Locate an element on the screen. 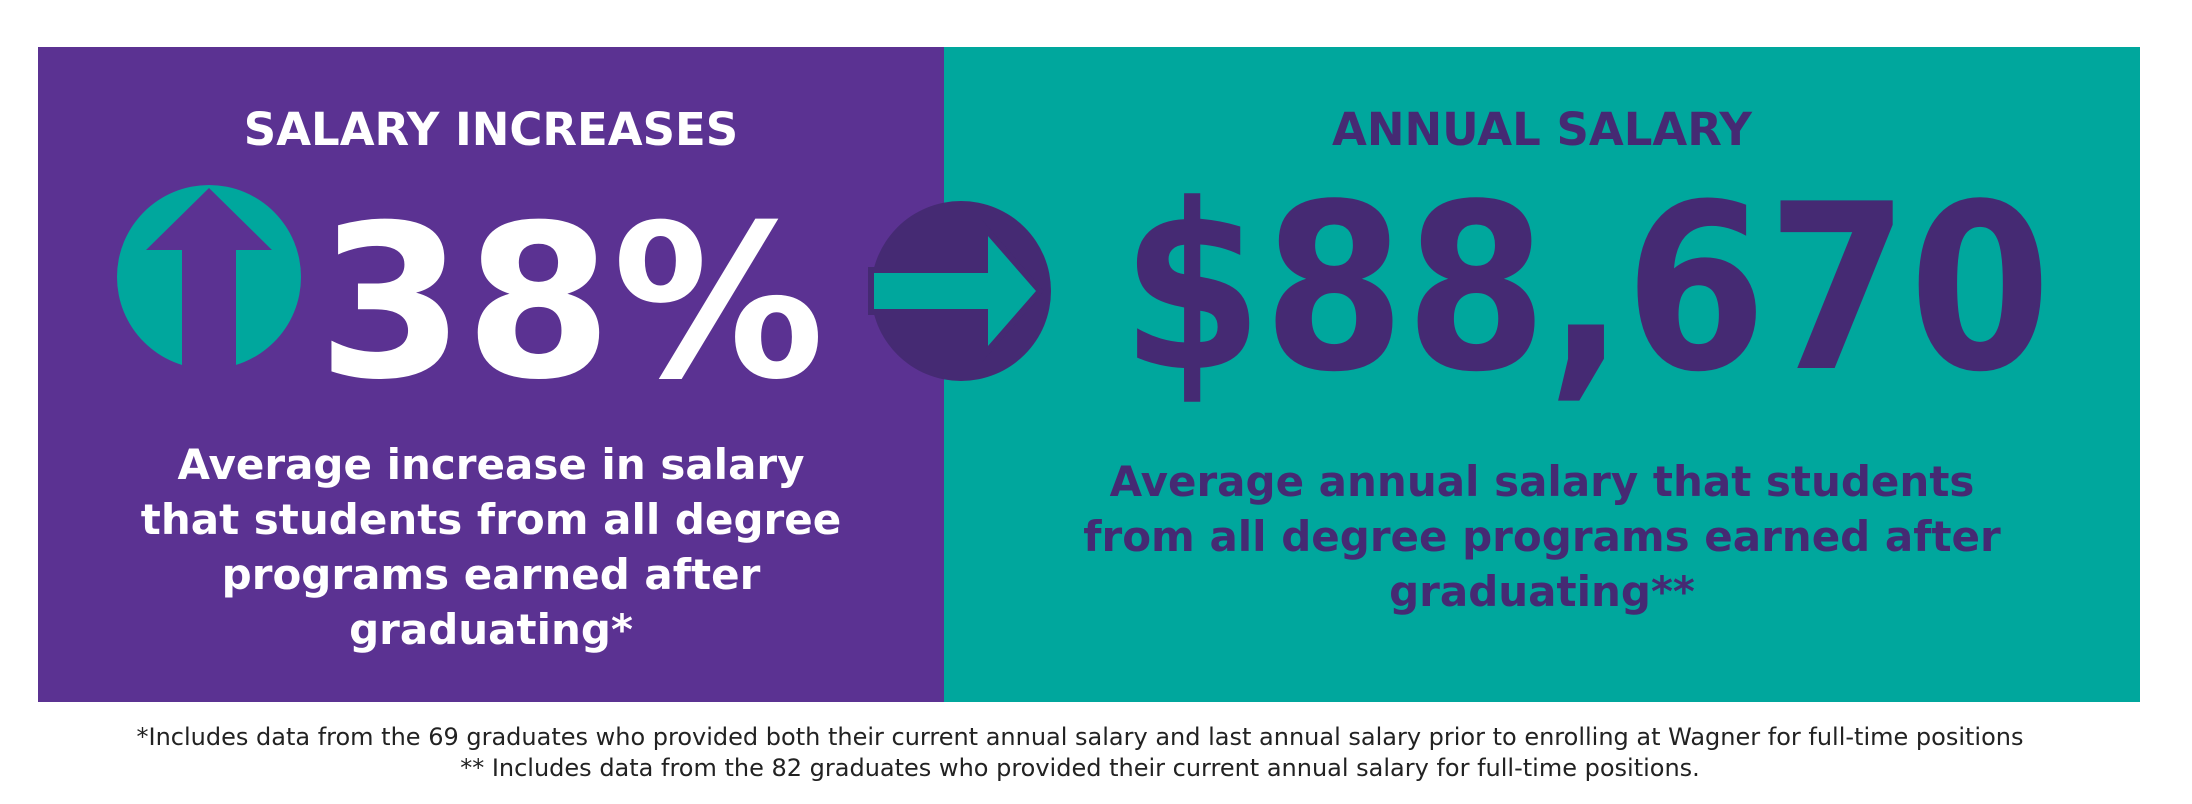 This screenshot has height=804, width=2192. description-line: programs earned after is located at coordinates (491, 574).